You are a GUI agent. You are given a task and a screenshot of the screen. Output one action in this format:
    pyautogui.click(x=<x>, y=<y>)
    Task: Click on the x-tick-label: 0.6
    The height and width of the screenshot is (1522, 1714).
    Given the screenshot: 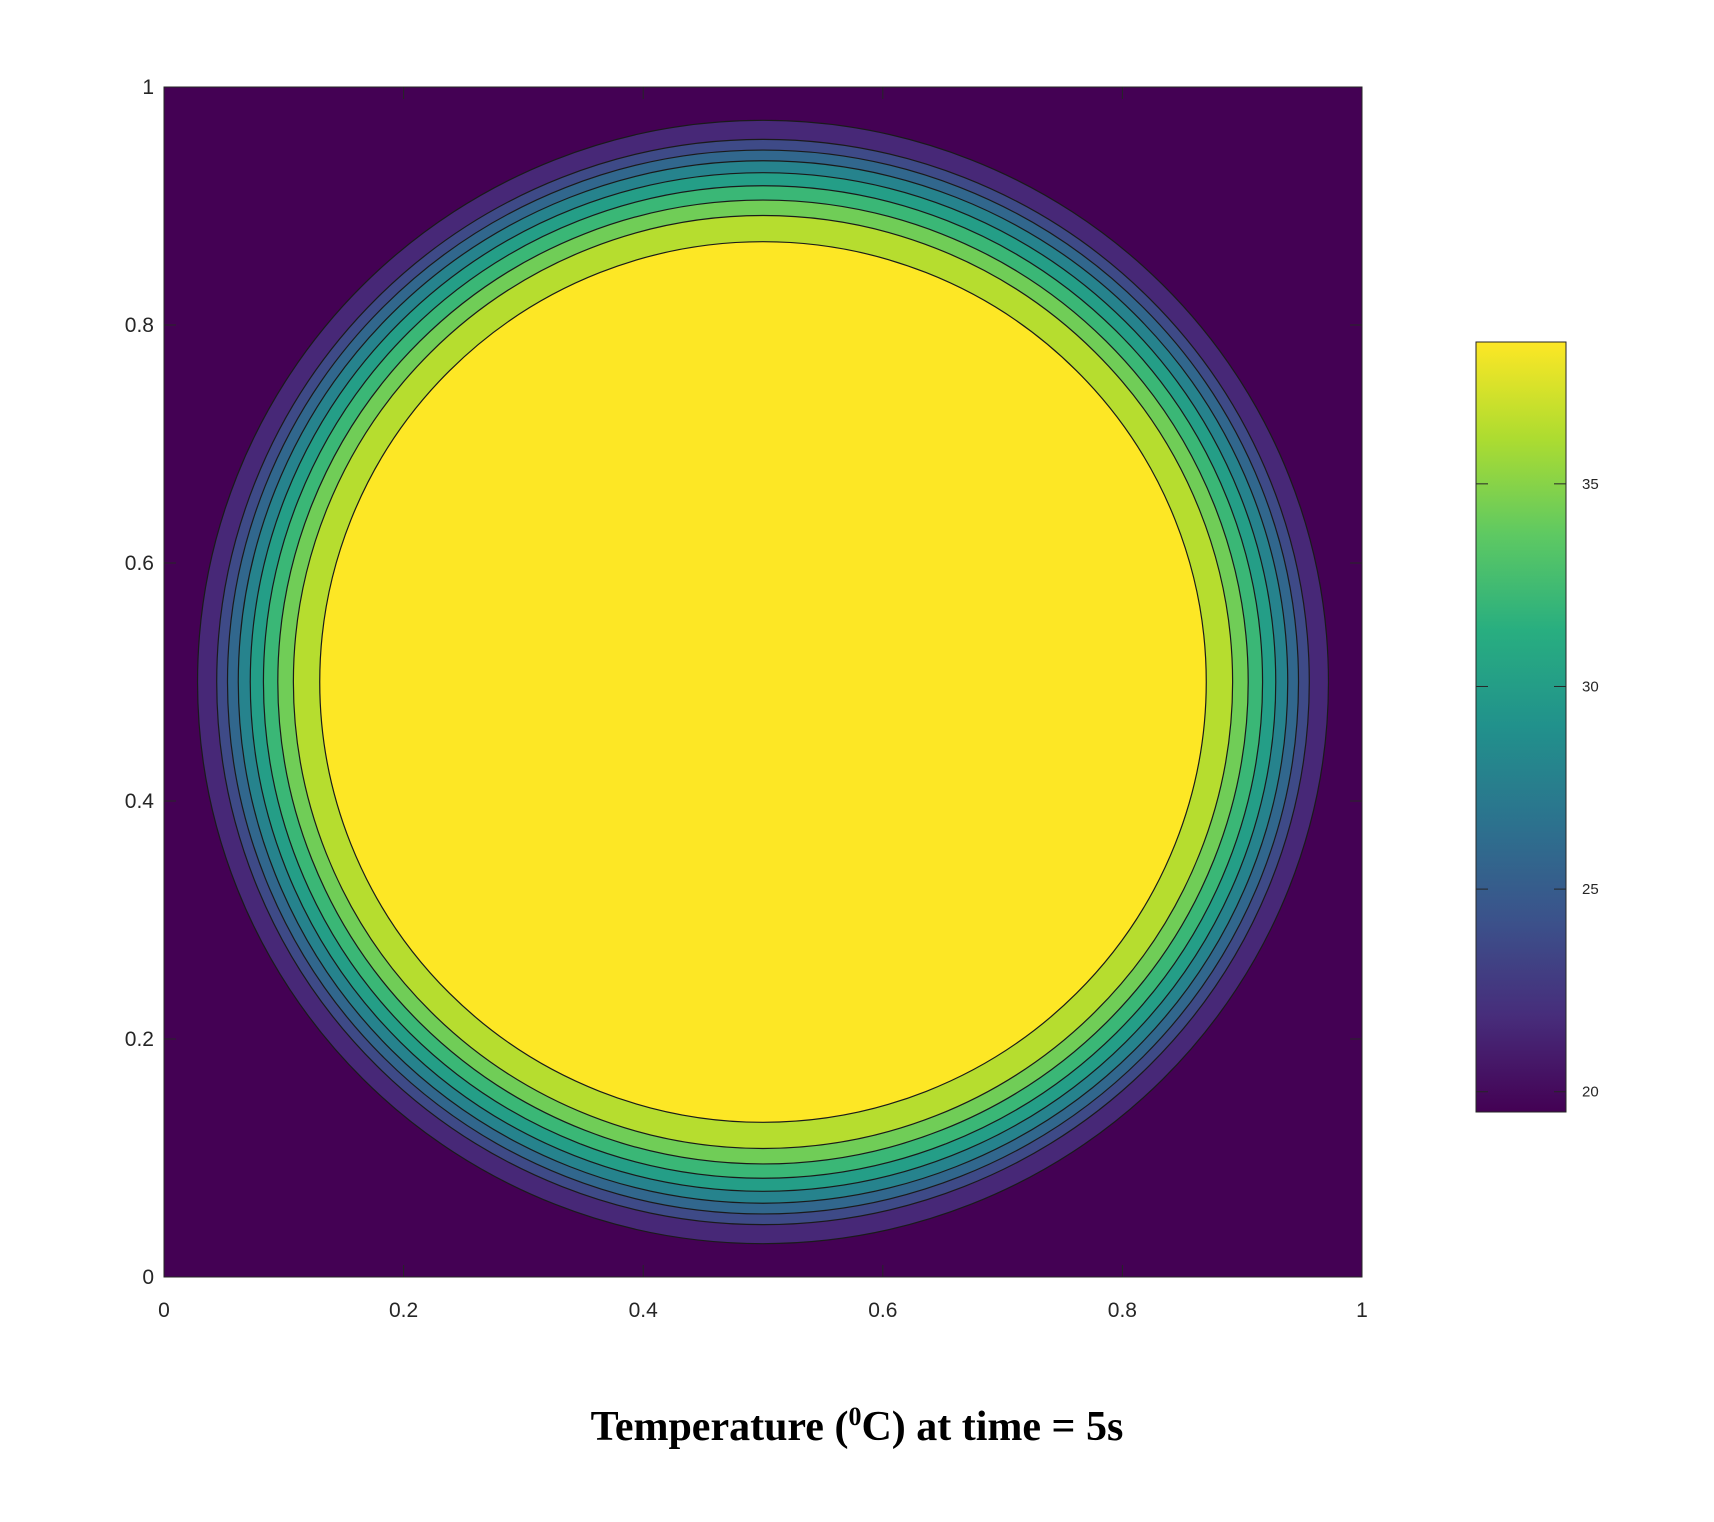 What is the action you would take?
    pyautogui.click(x=882, y=1310)
    